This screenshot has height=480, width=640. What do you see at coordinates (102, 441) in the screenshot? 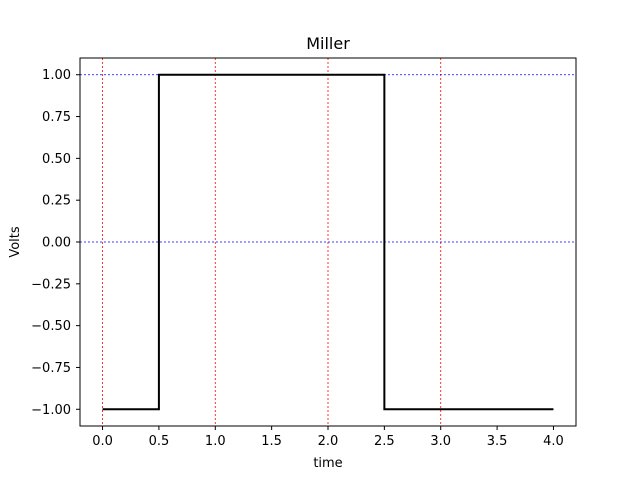
I see `x-tick-label: 0.0` at bounding box center [102, 441].